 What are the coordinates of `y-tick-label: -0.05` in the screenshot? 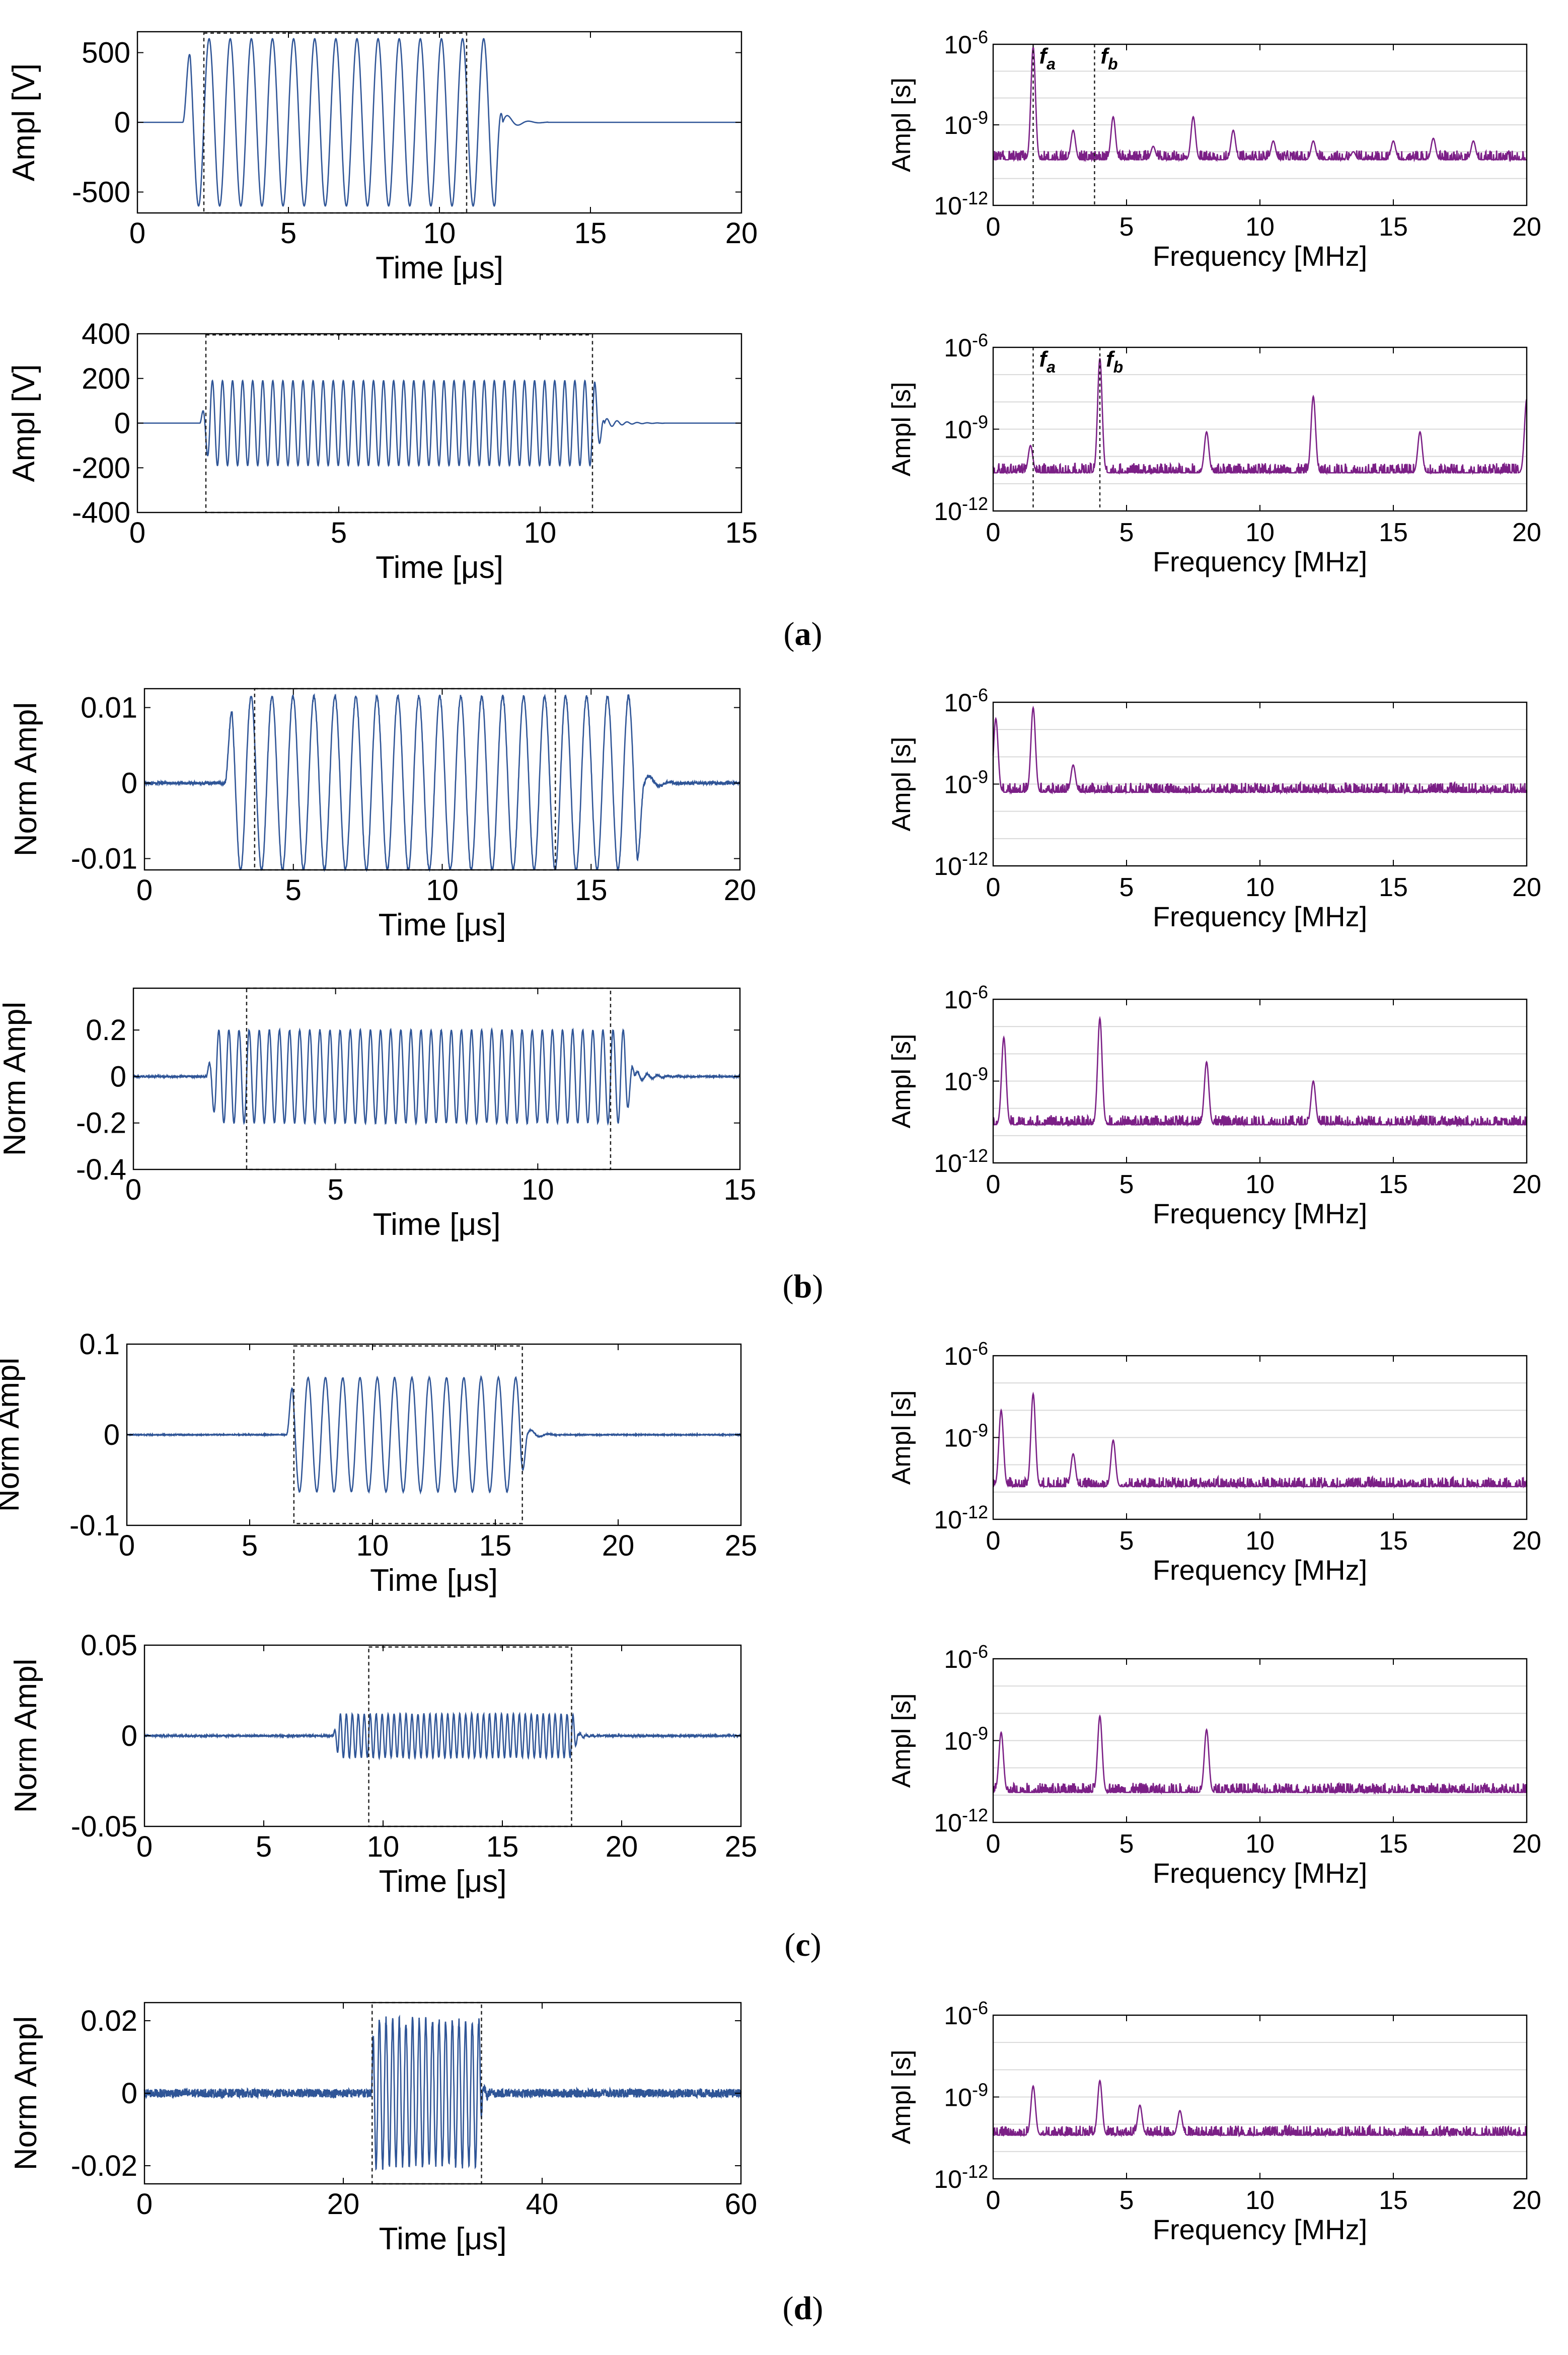 It's located at (104, 1826).